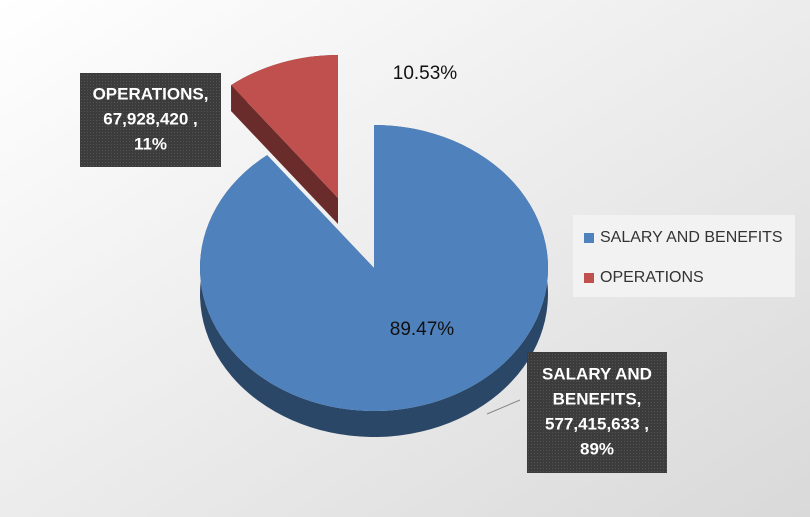 This screenshot has width=810, height=517. What do you see at coordinates (597, 373) in the screenshot?
I see `callout-text: SALARY AND` at bounding box center [597, 373].